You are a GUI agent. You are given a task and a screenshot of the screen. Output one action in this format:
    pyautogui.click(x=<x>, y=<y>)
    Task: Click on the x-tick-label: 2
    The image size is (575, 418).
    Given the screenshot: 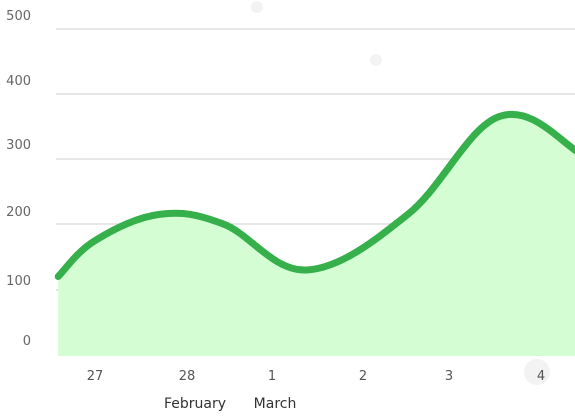 What is the action you would take?
    pyautogui.click(x=363, y=376)
    